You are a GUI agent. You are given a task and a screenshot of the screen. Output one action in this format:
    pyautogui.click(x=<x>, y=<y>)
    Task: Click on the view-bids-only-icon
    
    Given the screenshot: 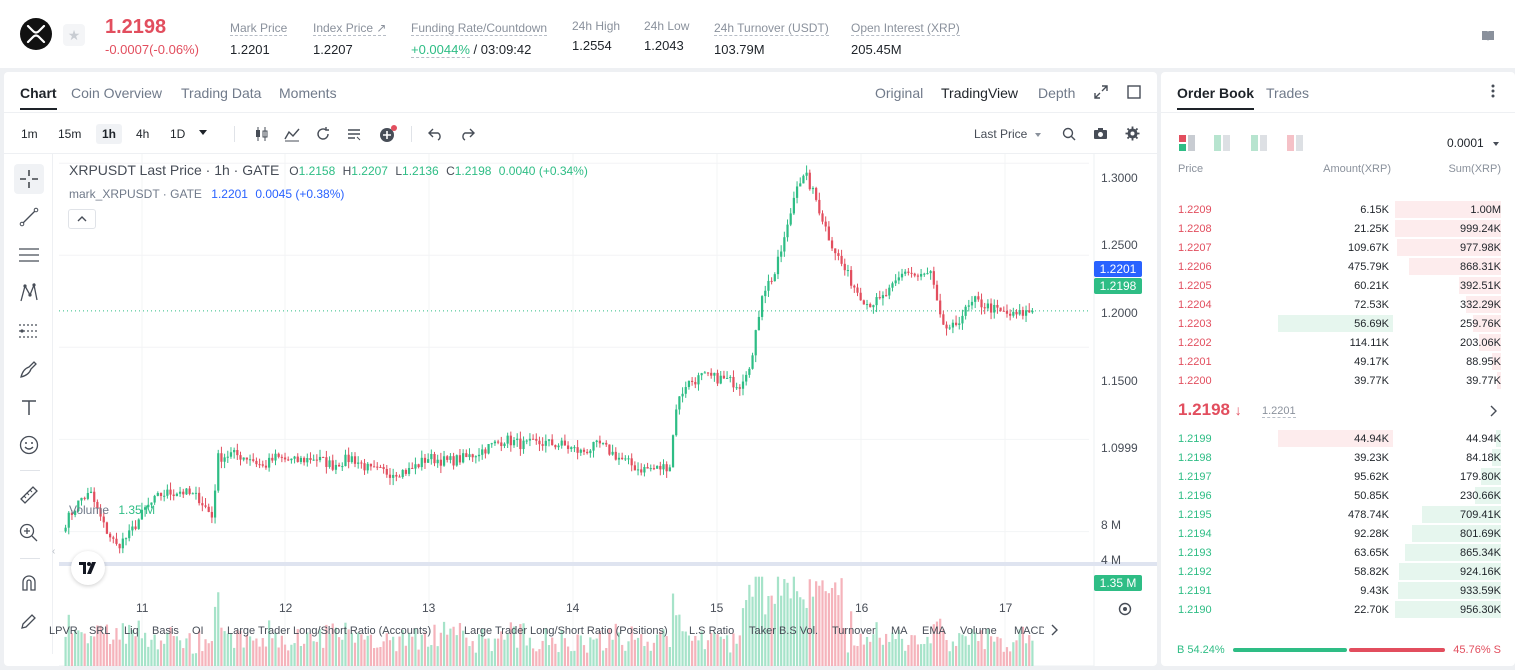 What is the action you would take?
    pyautogui.click(x=1222, y=145)
    